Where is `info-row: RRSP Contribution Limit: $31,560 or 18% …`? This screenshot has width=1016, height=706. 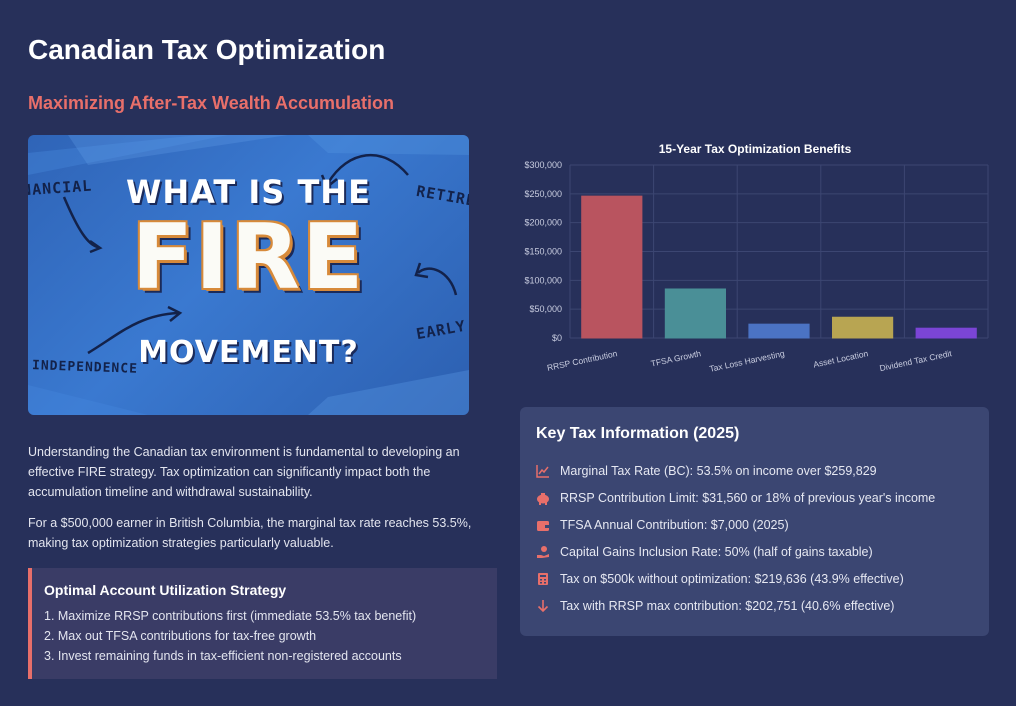
info-row: RRSP Contribution Limit: $31,560 or 18% … is located at coordinates (754, 497).